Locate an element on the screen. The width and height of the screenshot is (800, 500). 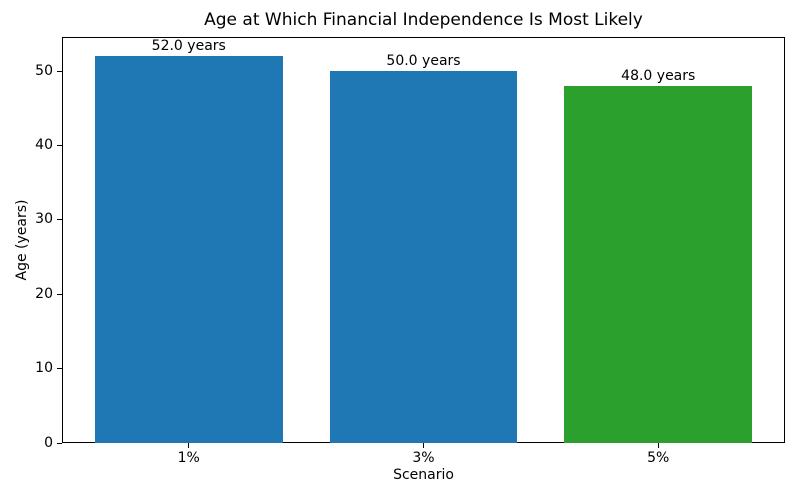
y-tick-label: 50 is located at coordinates (44, 70).